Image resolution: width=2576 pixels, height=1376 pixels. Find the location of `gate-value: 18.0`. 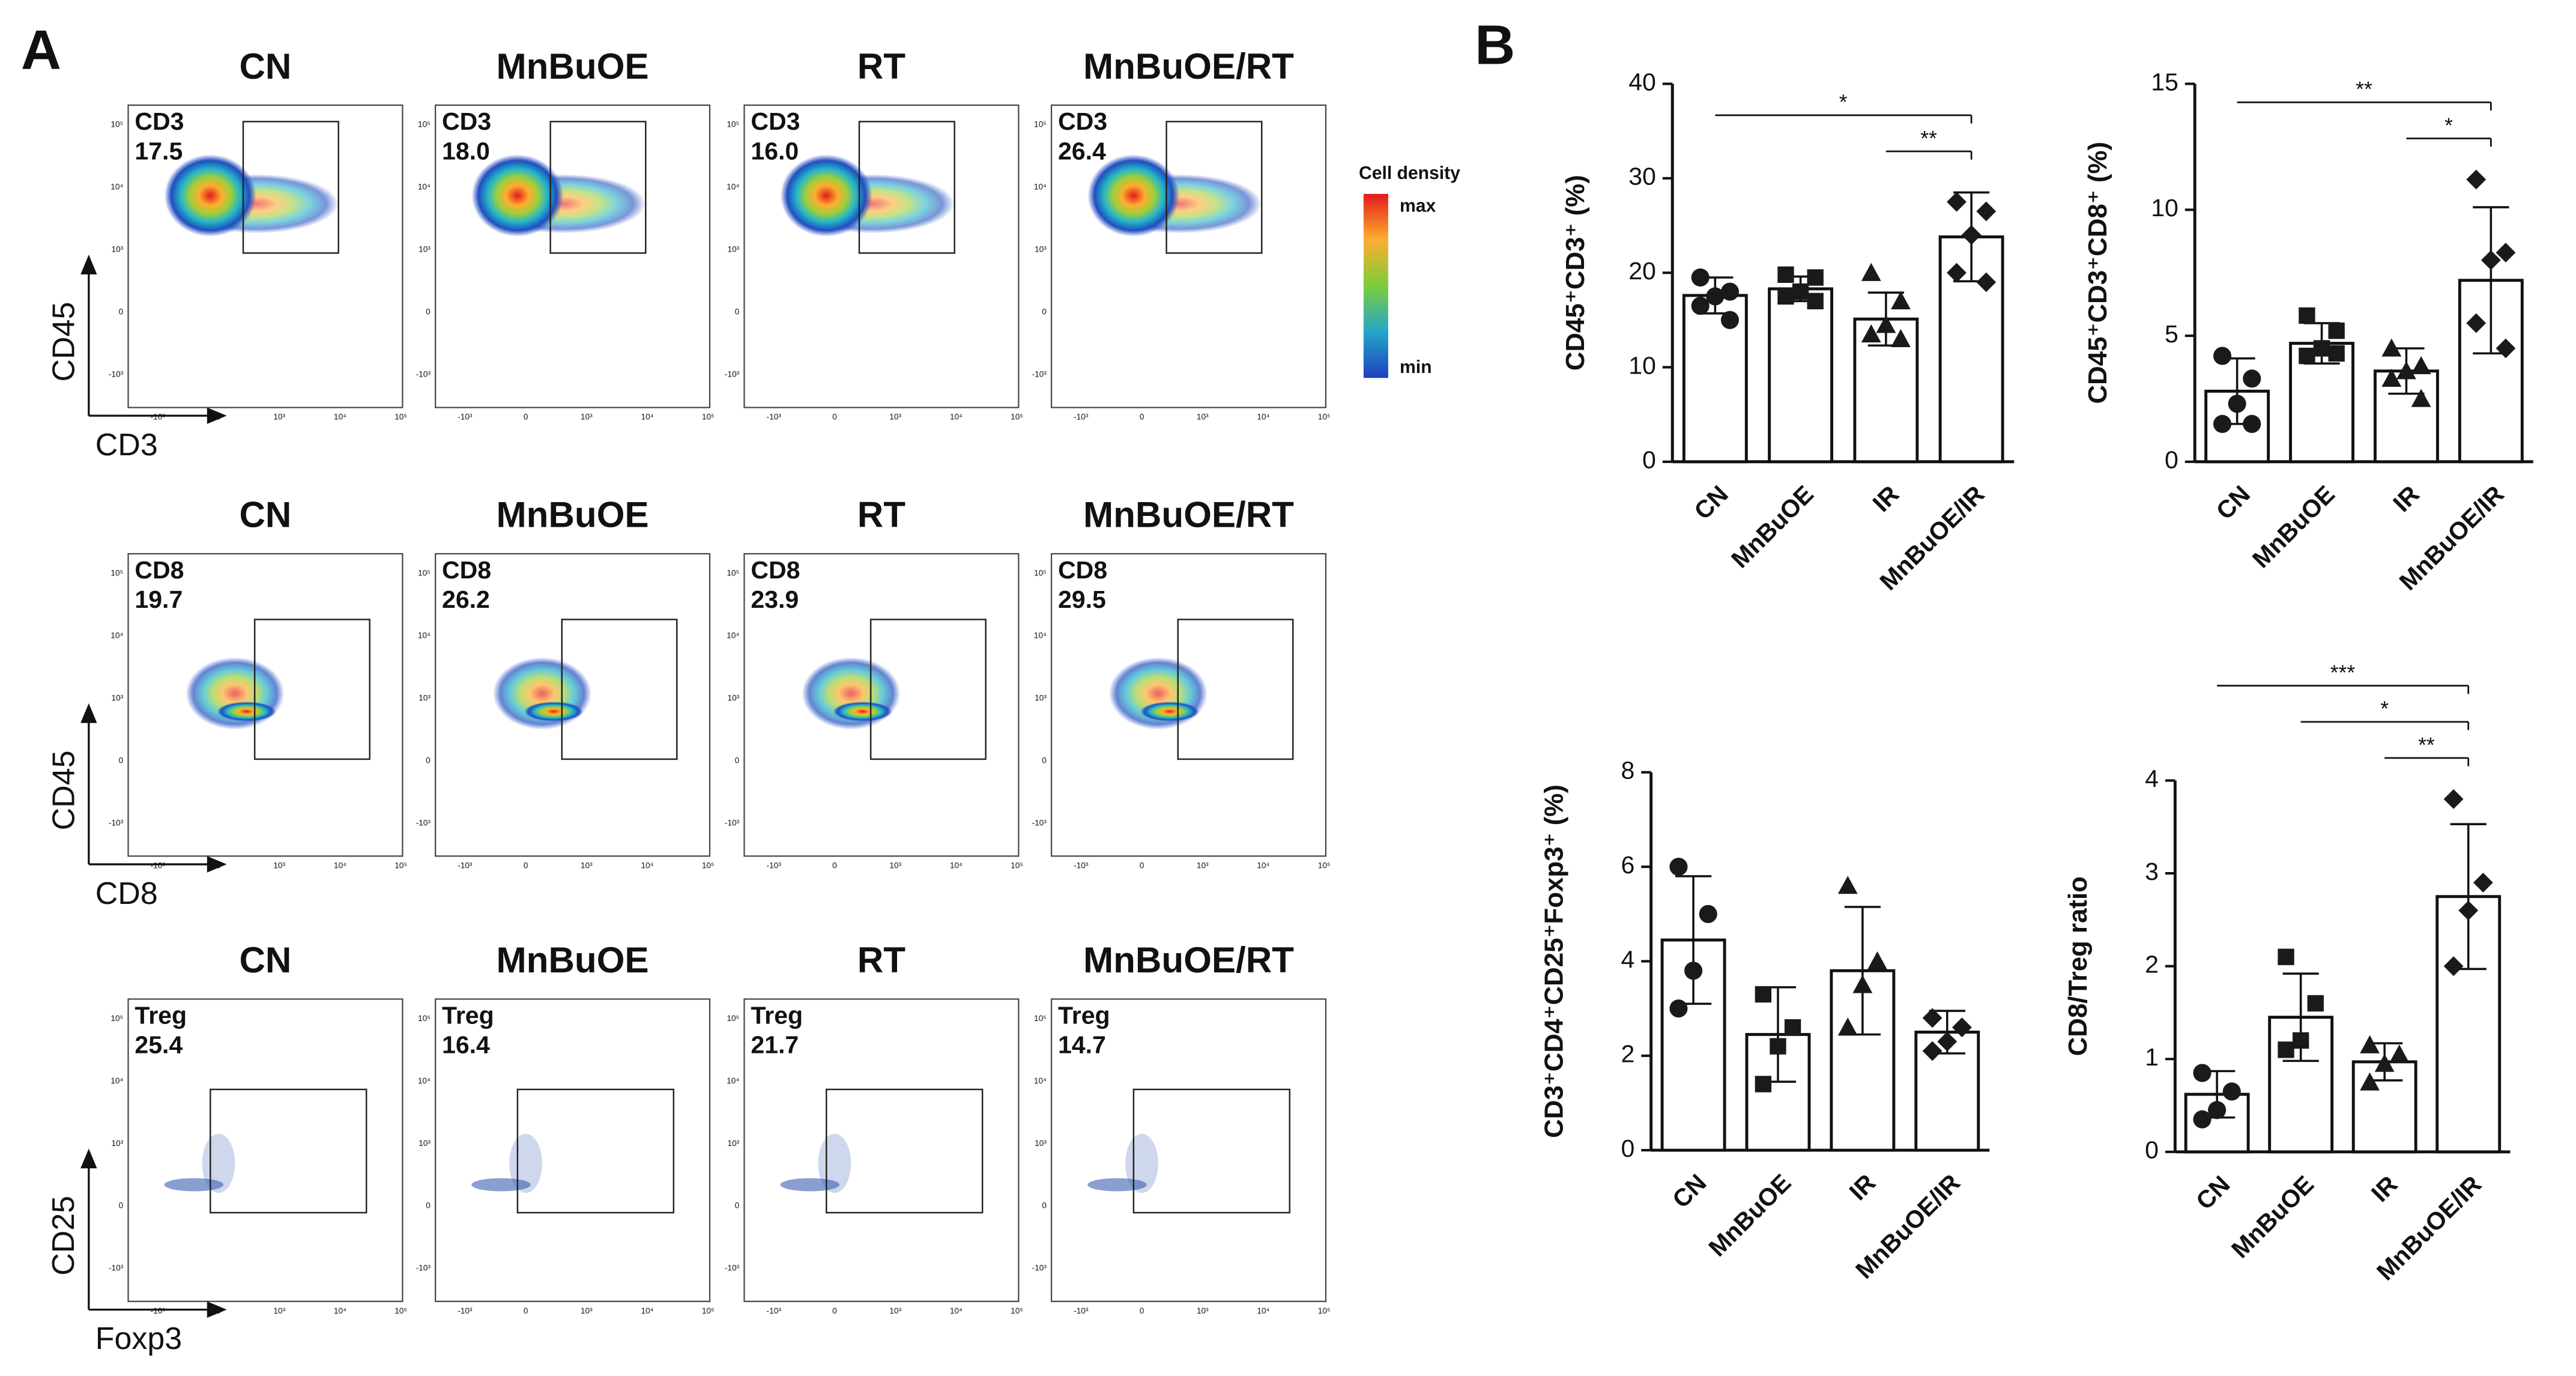

gate-value: 18.0 is located at coordinates (466, 151).